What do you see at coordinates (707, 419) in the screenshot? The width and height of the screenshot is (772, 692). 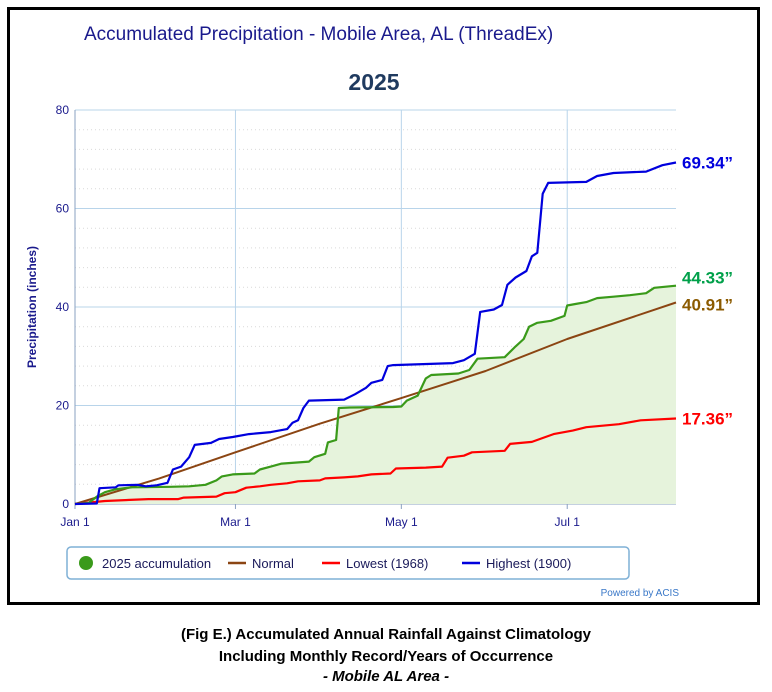 I see `end-value-label-lowest: 17.36”` at bounding box center [707, 419].